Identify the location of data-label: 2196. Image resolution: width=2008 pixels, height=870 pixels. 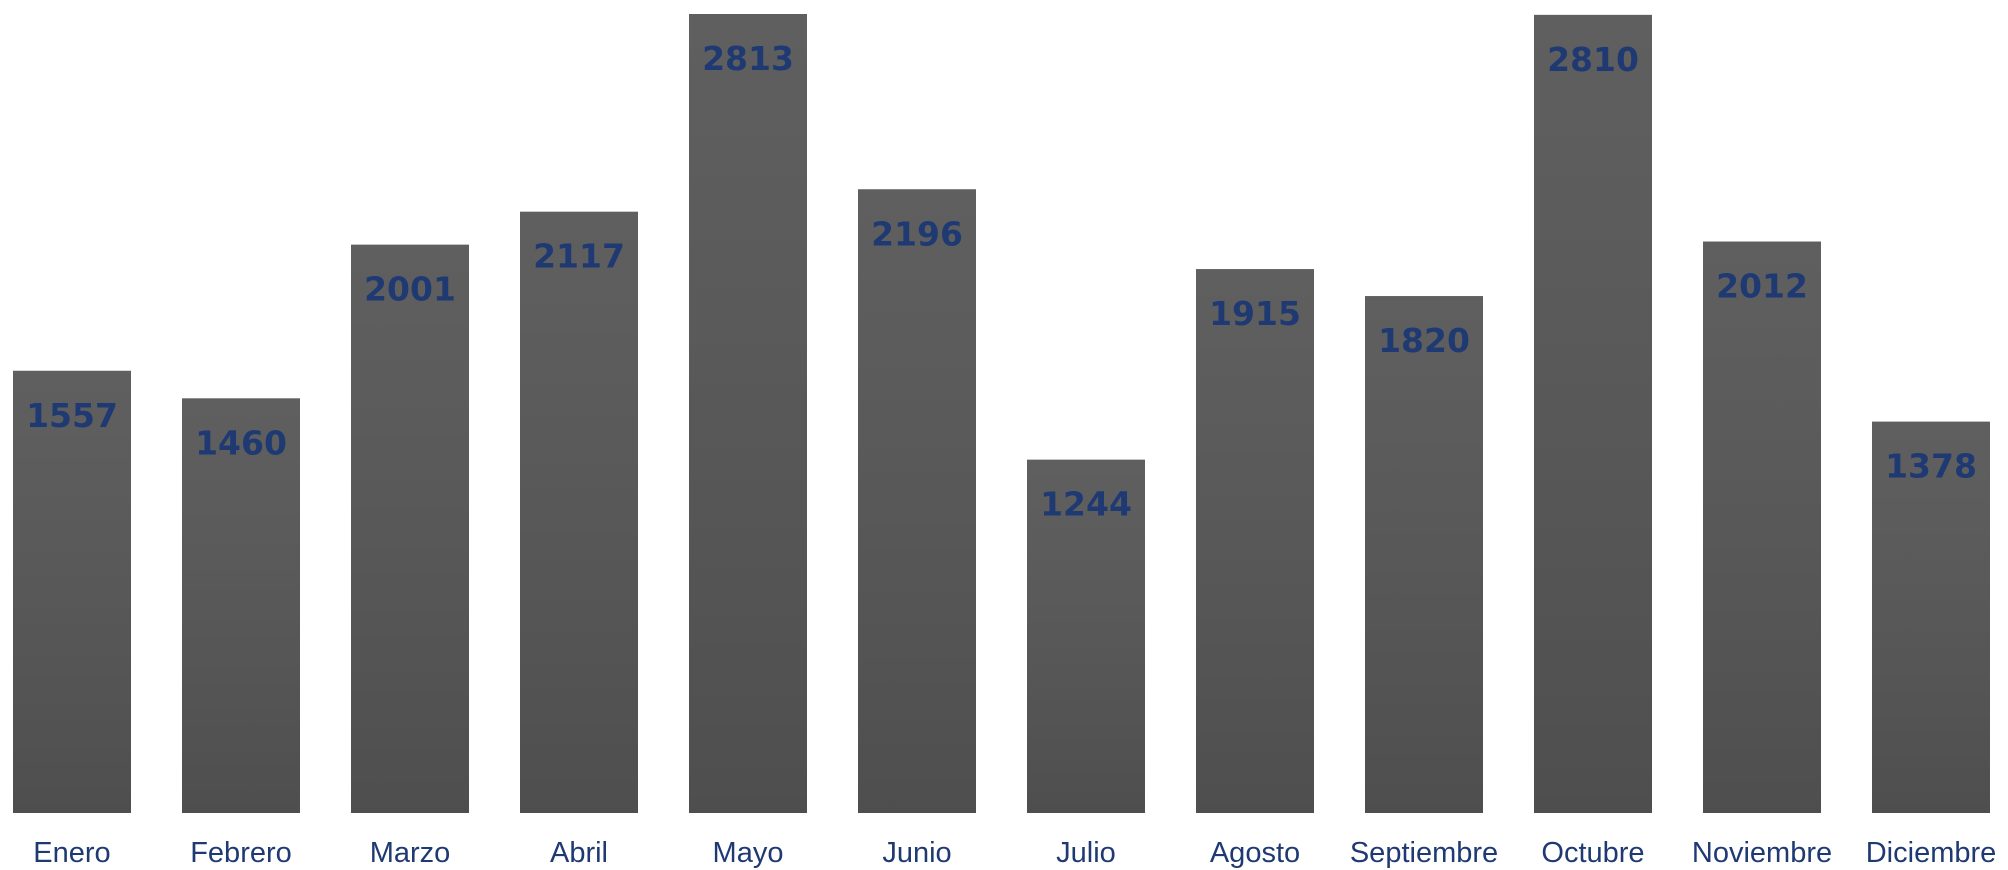
(917, 233).